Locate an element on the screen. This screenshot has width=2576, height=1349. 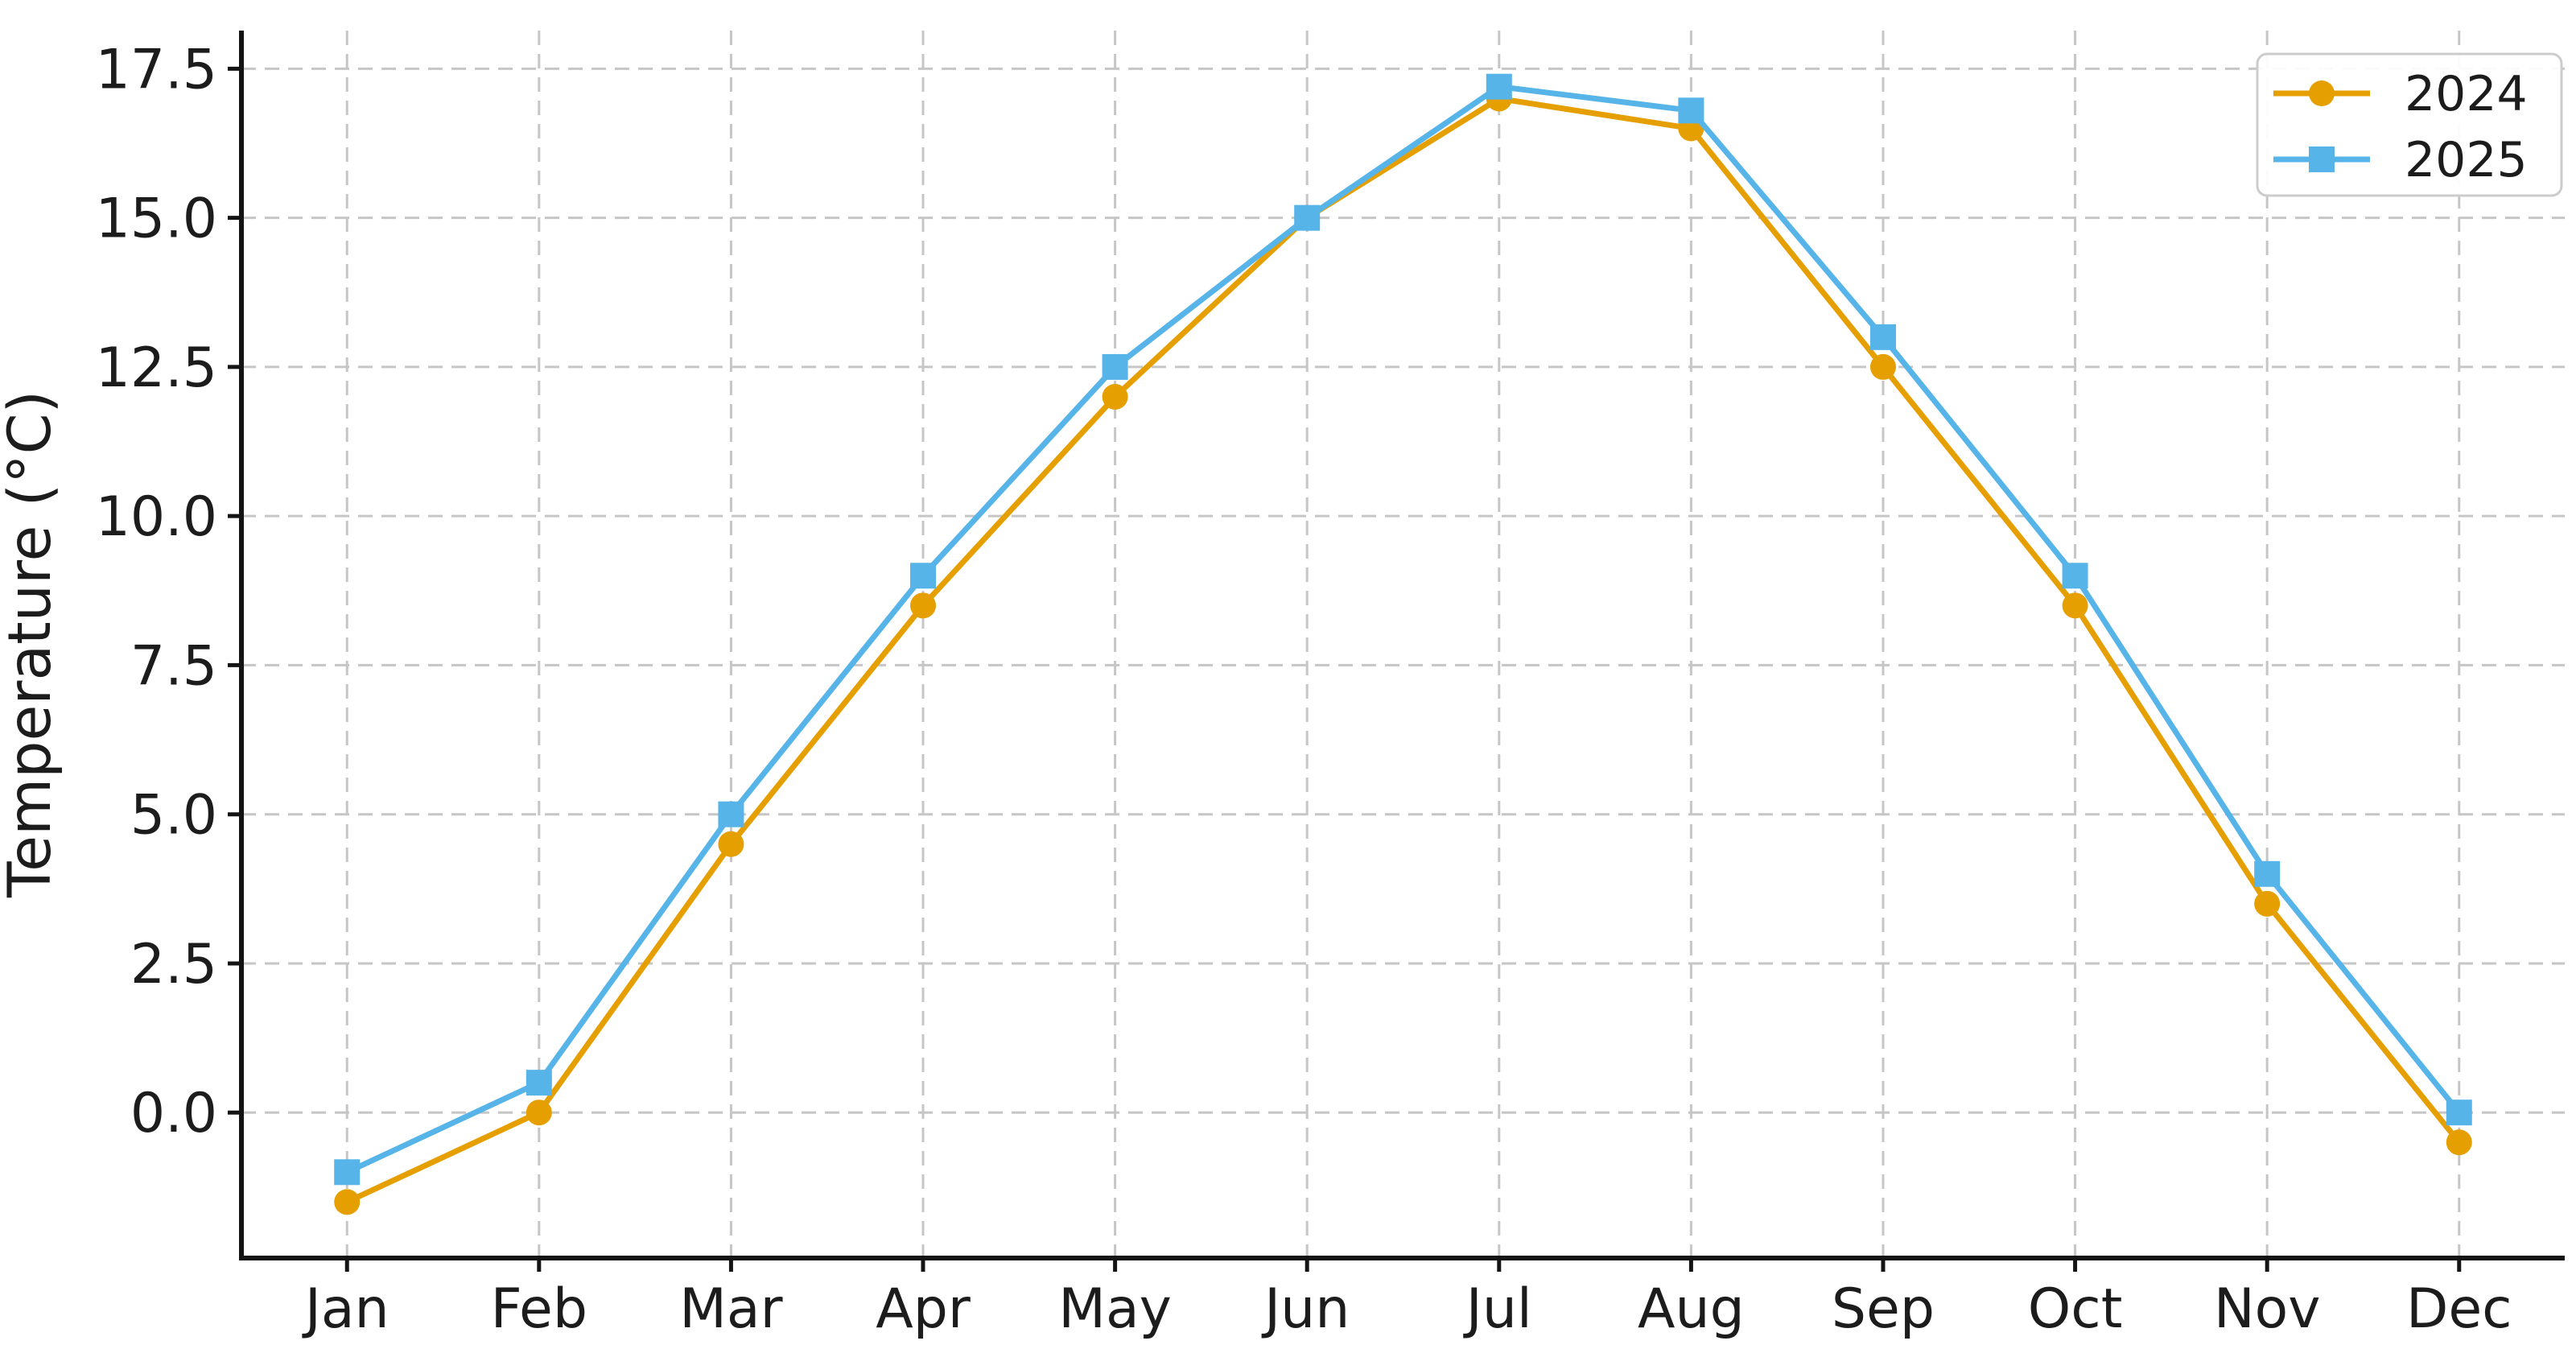
legend-marker-2025 is located at coordinates (2322, 159).